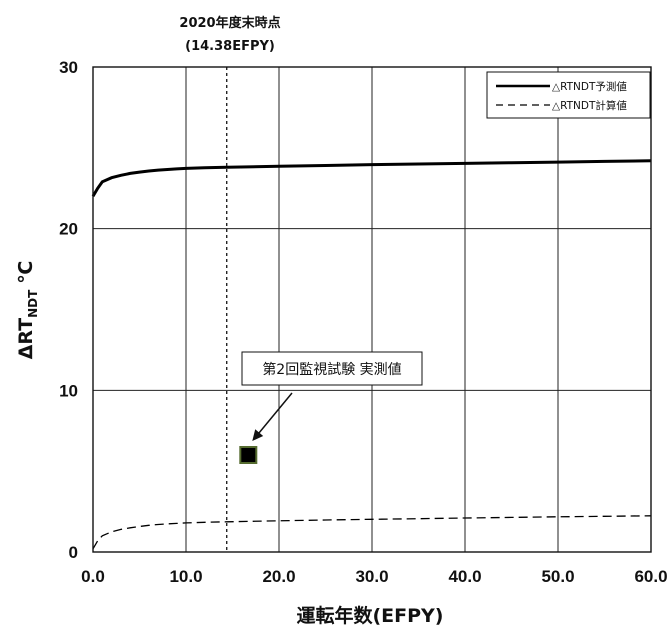 This screenshot has height=630, width=670. I want to click on measured-callout: 第2回監視試験 実測値, so click(332, 396).